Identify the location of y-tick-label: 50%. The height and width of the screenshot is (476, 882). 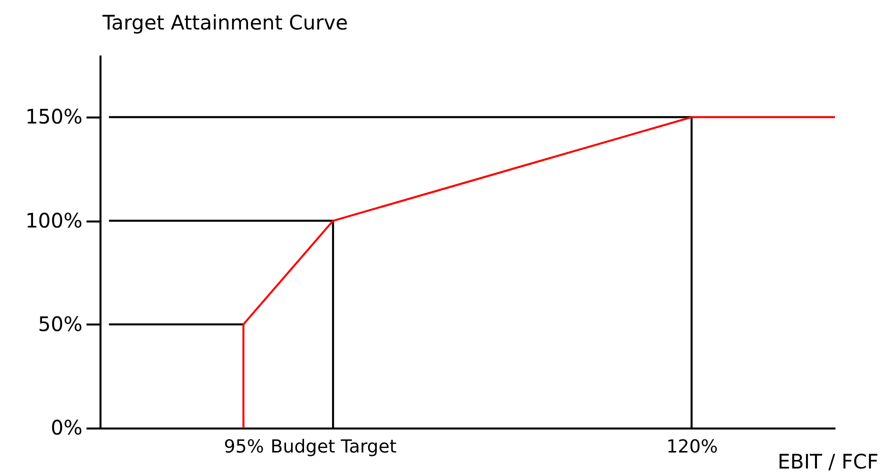
(60, 324).